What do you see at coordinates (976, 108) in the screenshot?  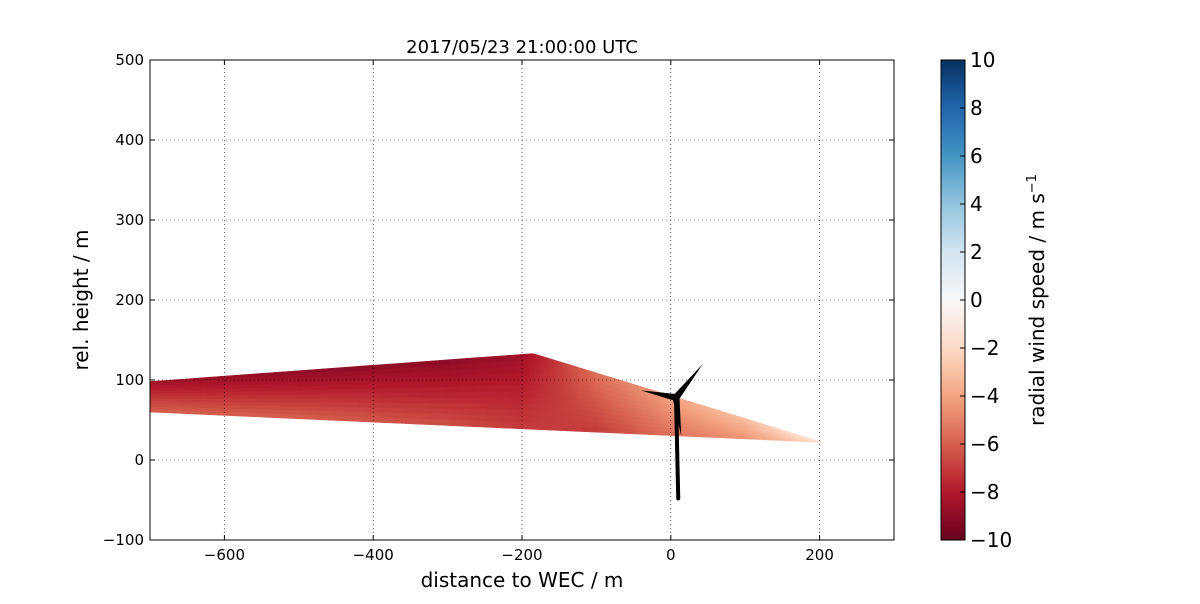 I see `colorbar-tick-label: 8` at bounding box center [976, 108].